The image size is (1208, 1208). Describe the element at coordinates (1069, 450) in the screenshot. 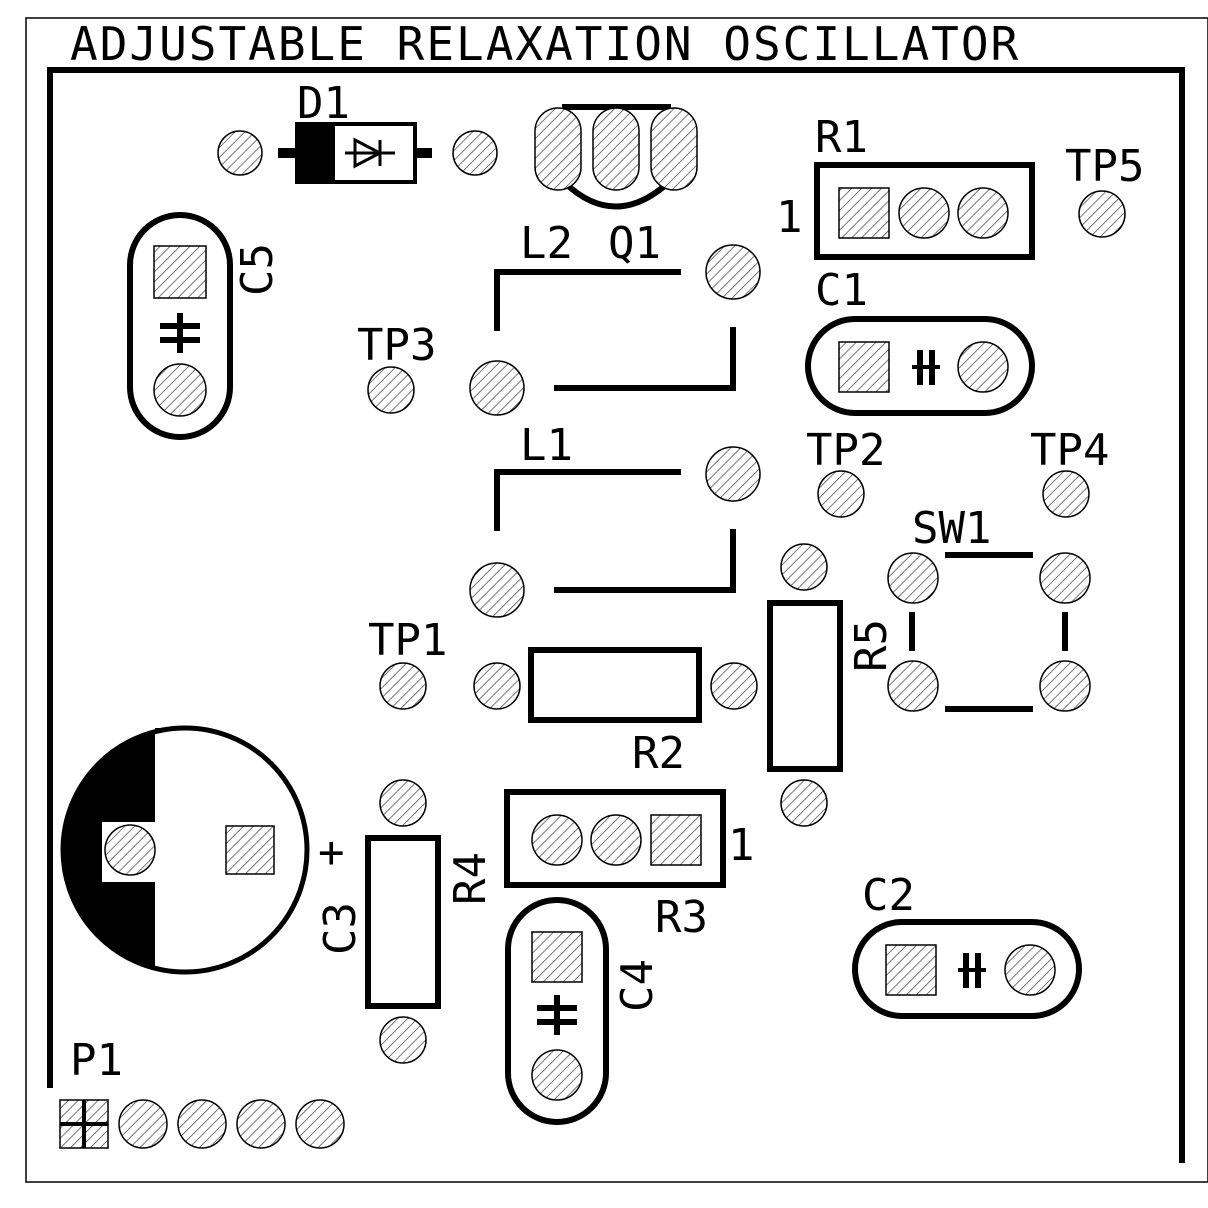

I see `tp4-label: TP4` at that location.